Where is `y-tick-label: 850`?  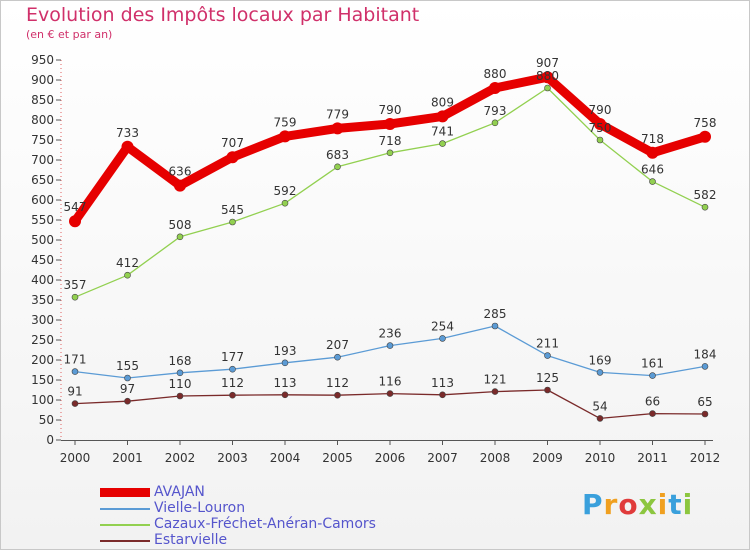
y-tick-label: 850 is located at coordinates (42, 100).